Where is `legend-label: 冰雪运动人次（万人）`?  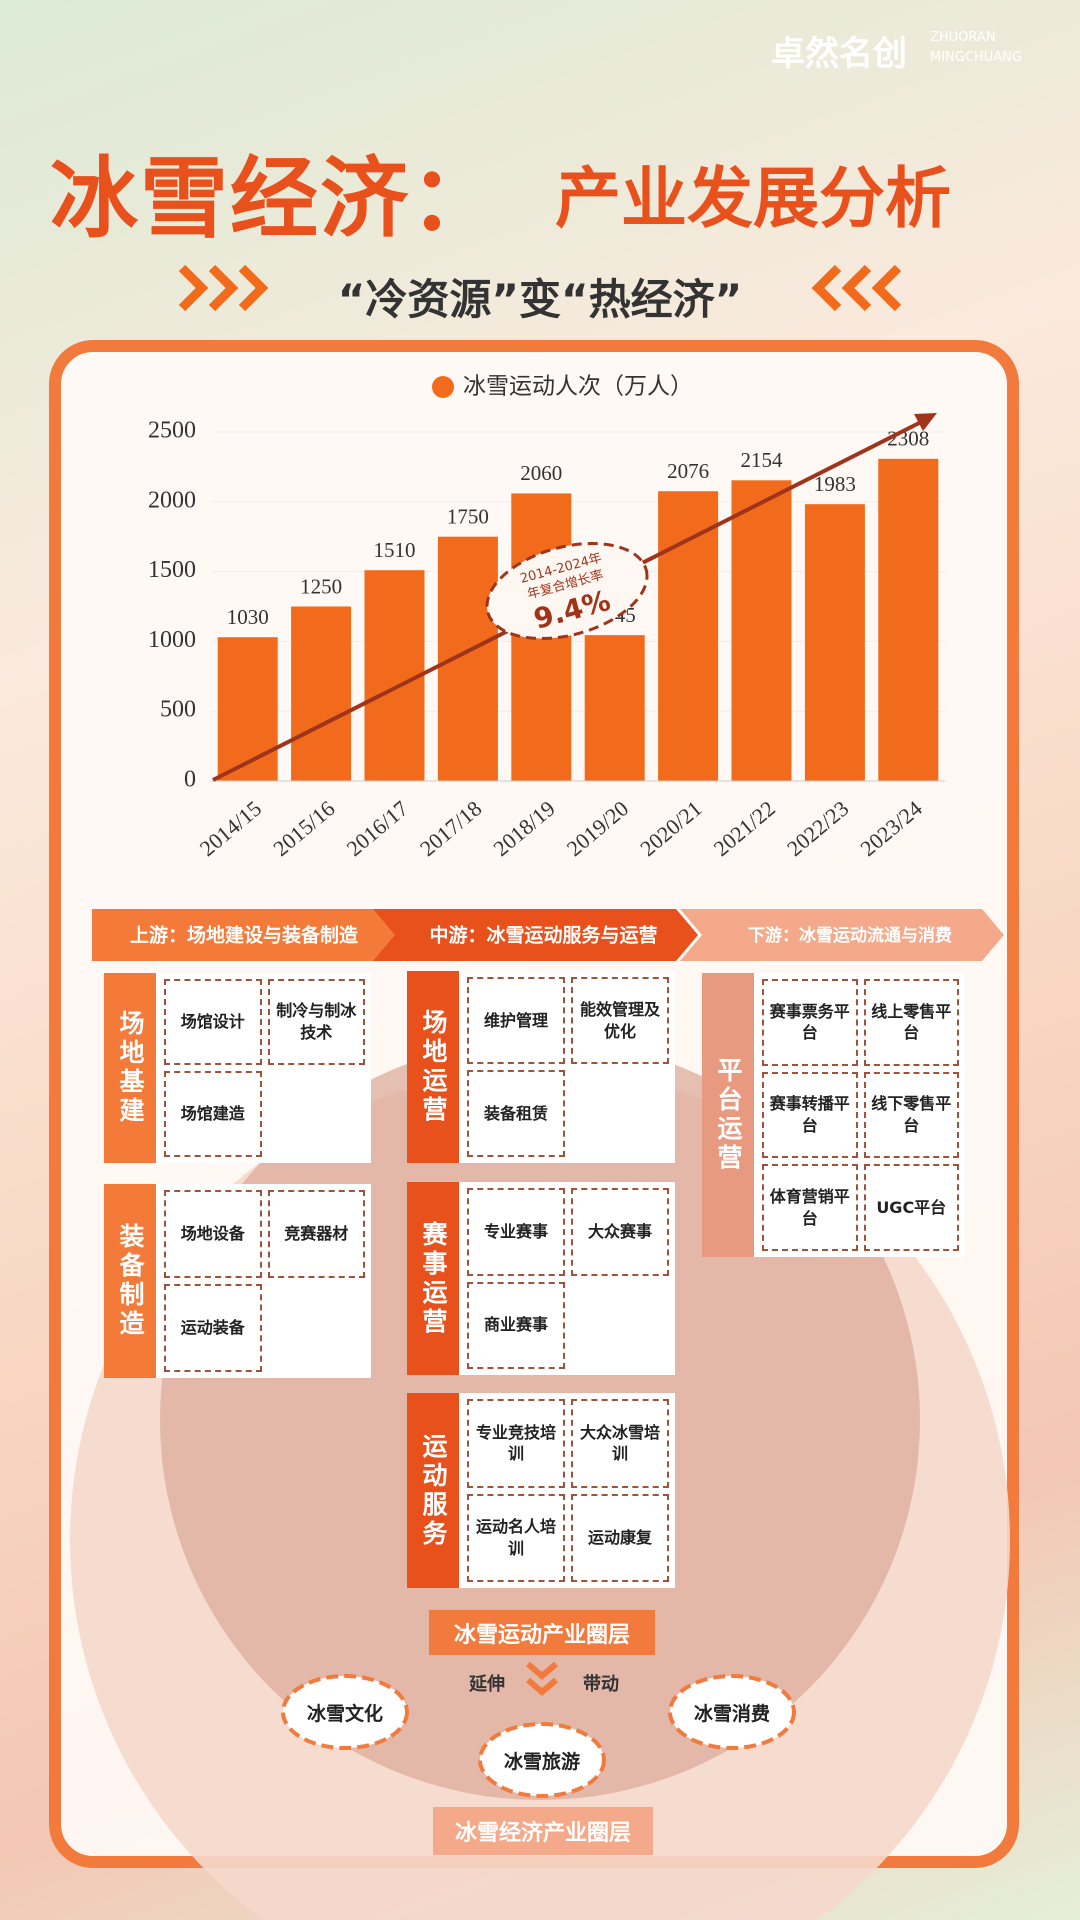 legend-label: 冰雪运动人次（万人） is located at coordinates (578, 387).